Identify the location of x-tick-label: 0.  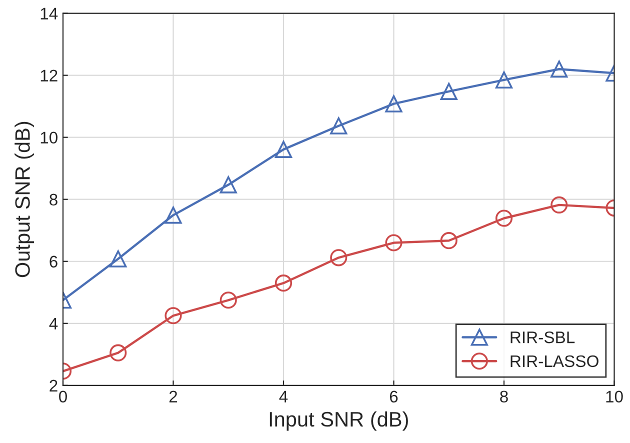
(63, 396).